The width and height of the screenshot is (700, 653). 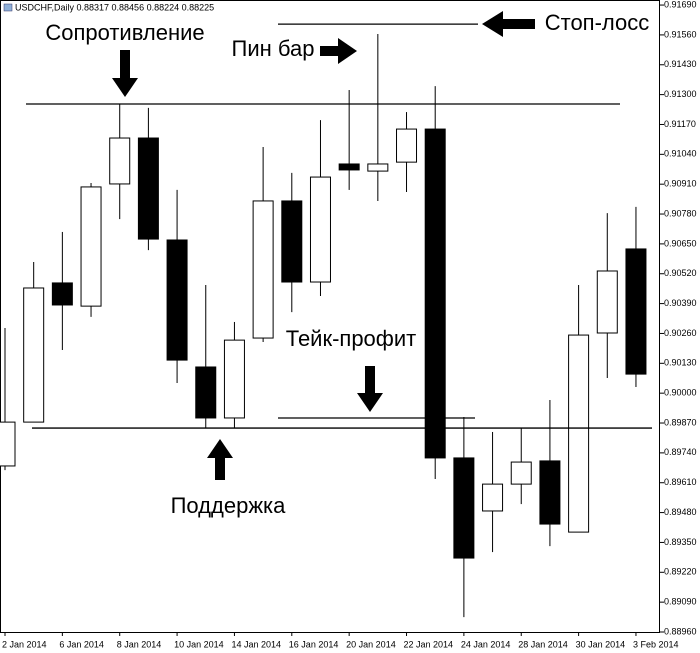 What do you see at coordinates (656, 644) in the screenshot?
I see `x-tick-label: 3 Feb 2014` at bounding box center [656, 644].